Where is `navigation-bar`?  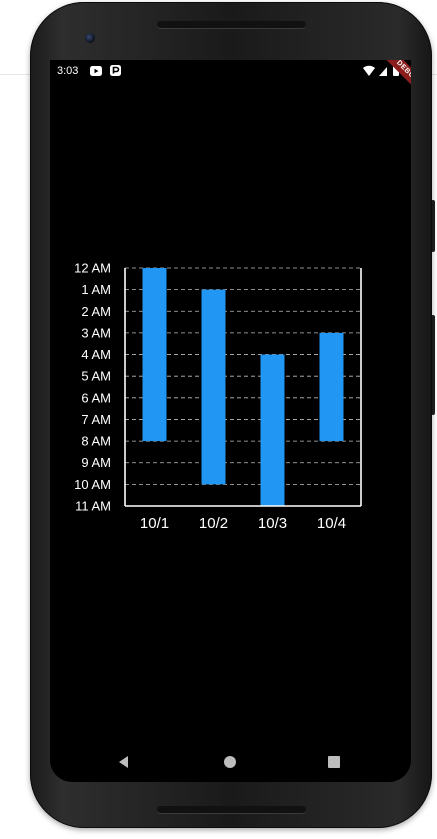
navigation-bar is located at coordinates (230, 762).